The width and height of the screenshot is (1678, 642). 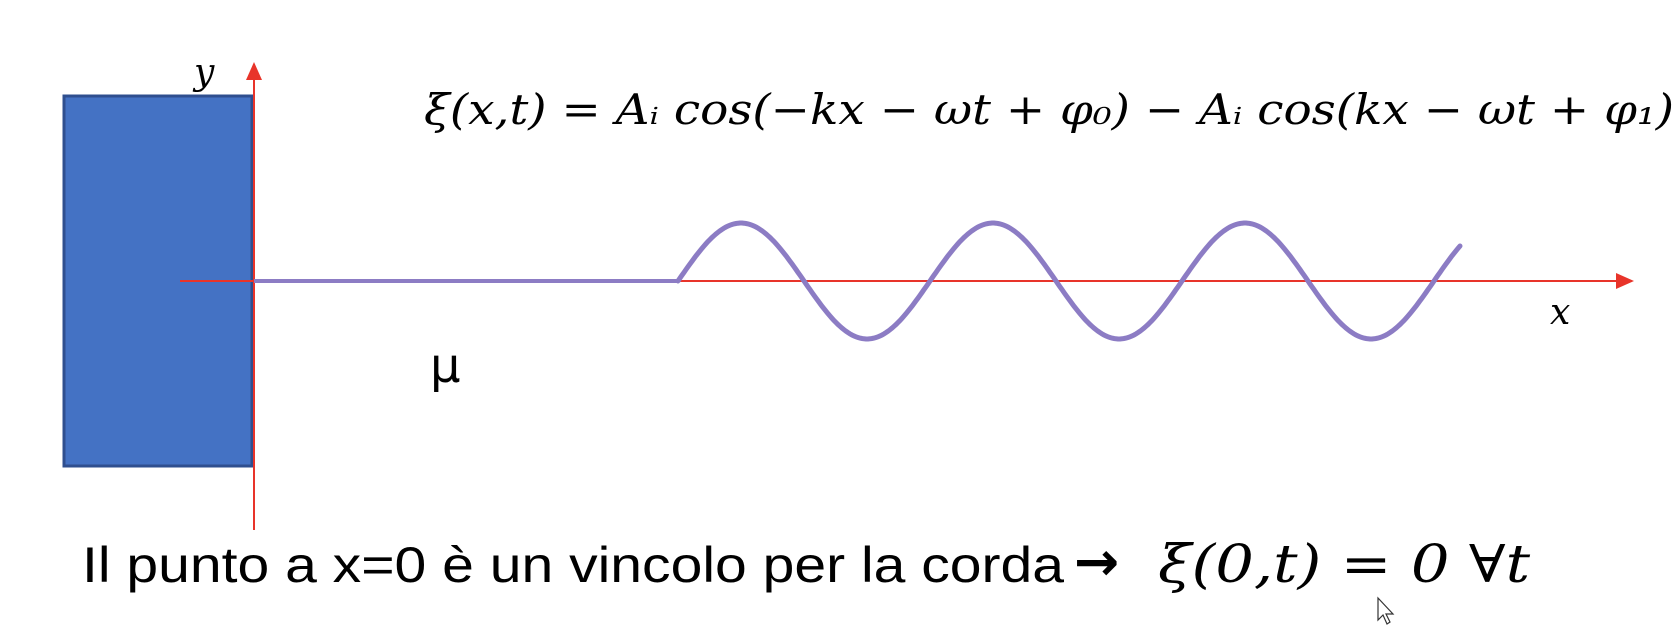 I want to click on wave-curve, so click(x=1069, y=281).